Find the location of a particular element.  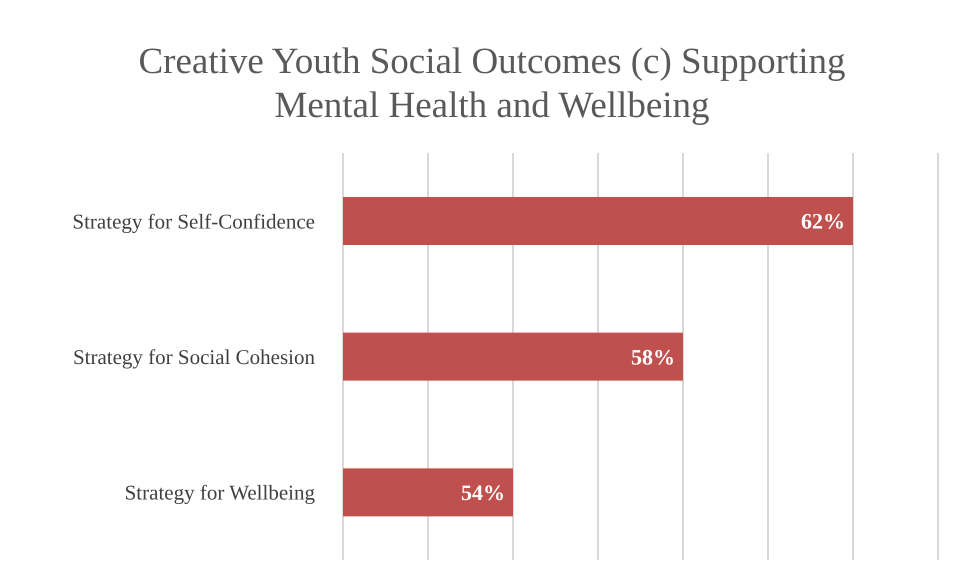

data-label: 62% is located at coordinates (823, 221).